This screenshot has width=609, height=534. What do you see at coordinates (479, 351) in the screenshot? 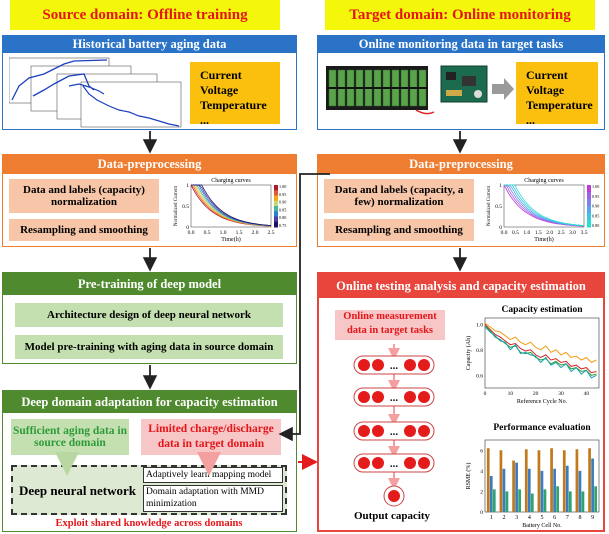
I see `y-tick-label: 0.8` at bounding box center [479, 351].